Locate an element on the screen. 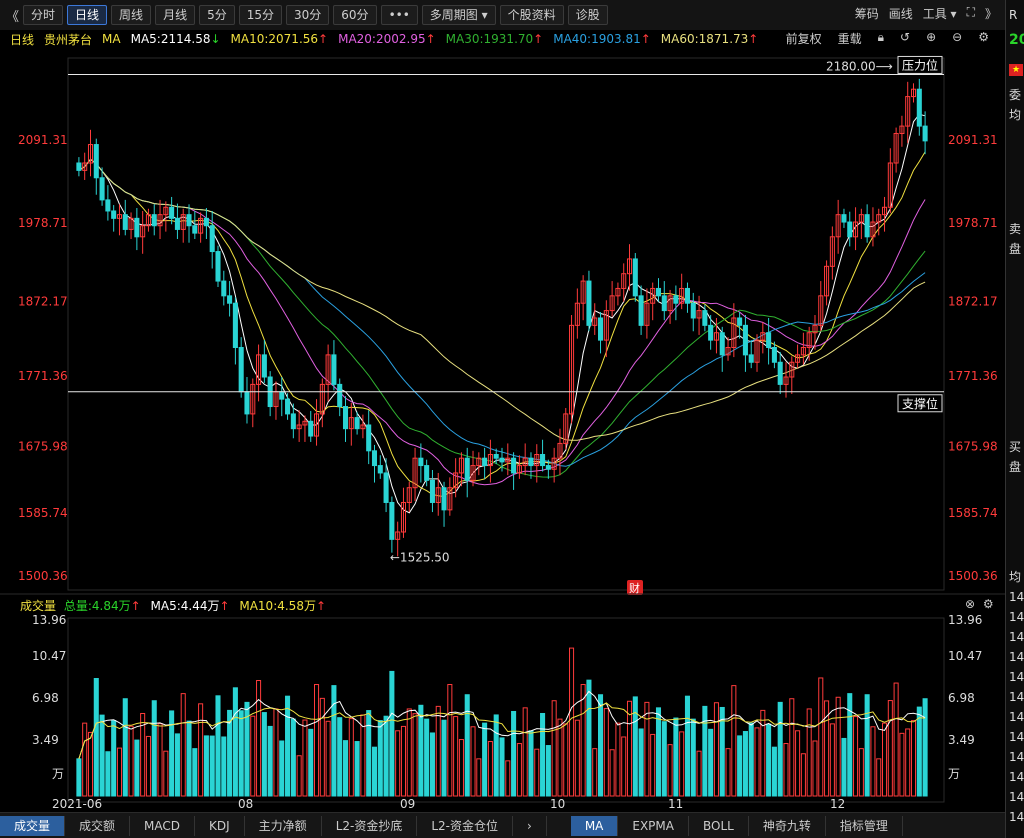  tab-volume: 成交量 is located at coordinates (33, 825).